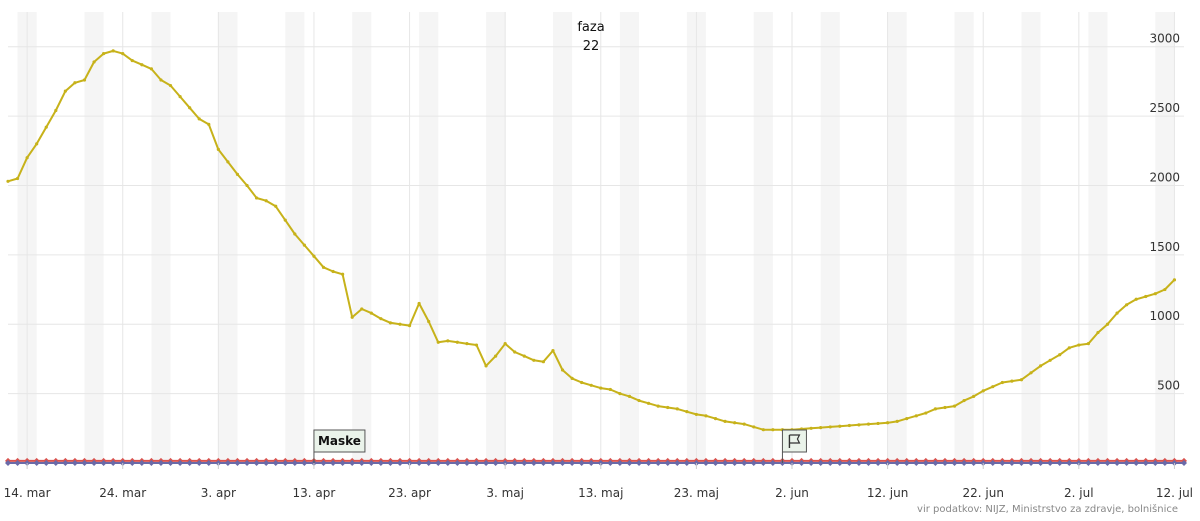 The width and height of the screenshot is (1200, 521). I want to click on flag-maske: Maske, so click(339, 446).